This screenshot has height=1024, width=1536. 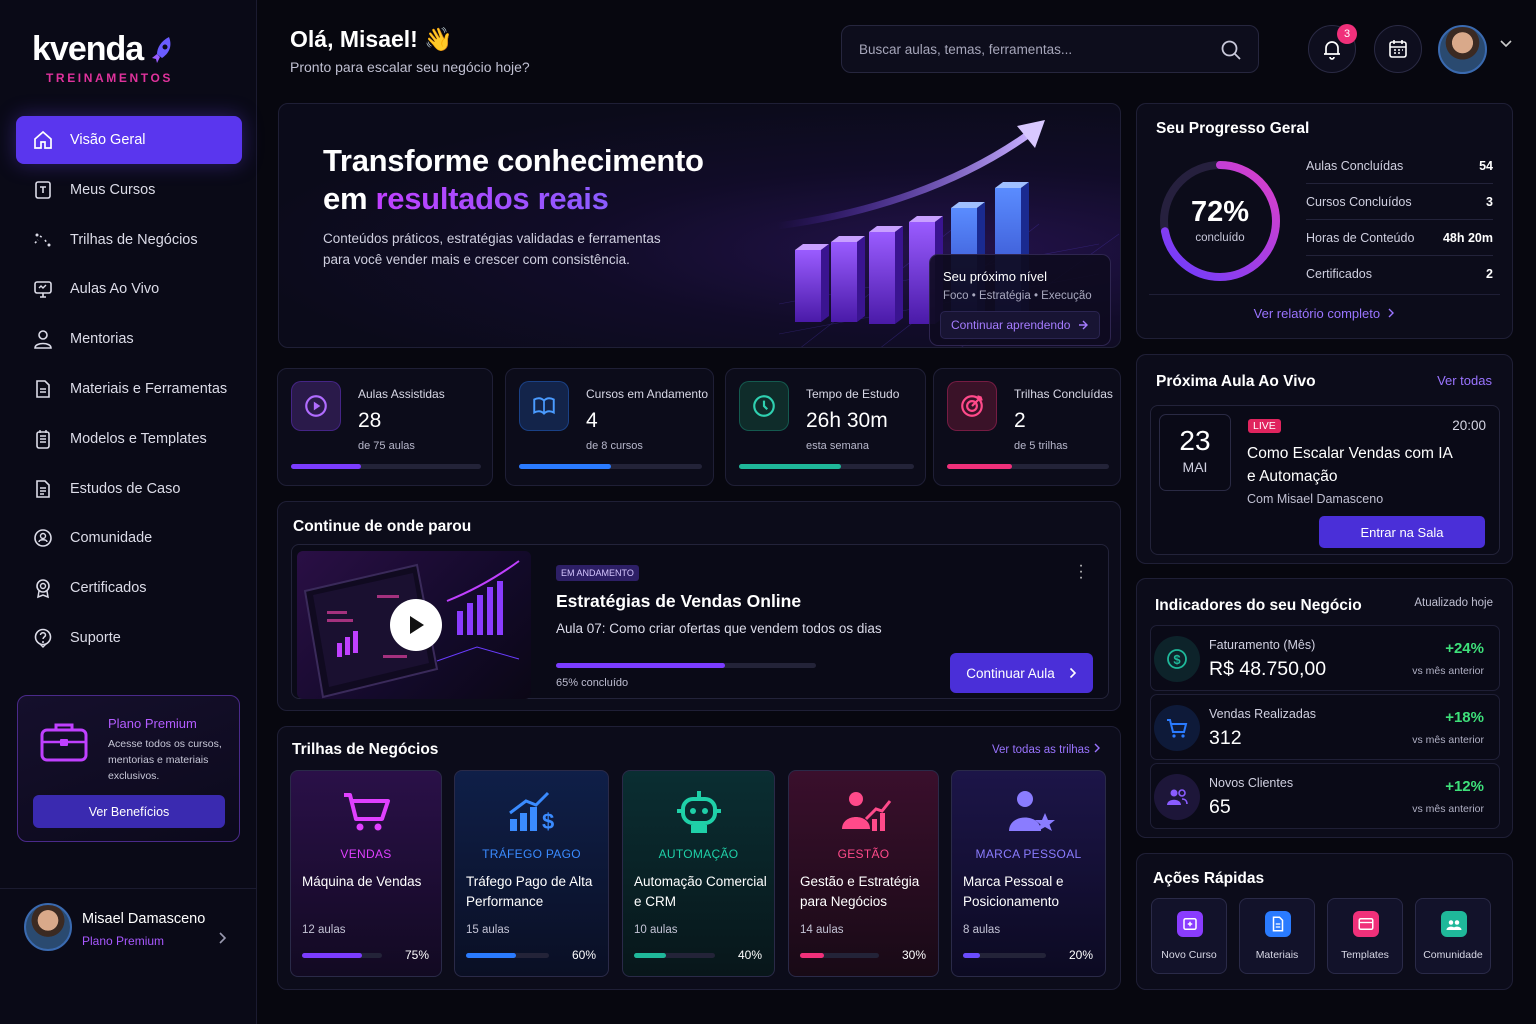 I want to click on indicator-change: +24%, so click(x=1464, y=648).